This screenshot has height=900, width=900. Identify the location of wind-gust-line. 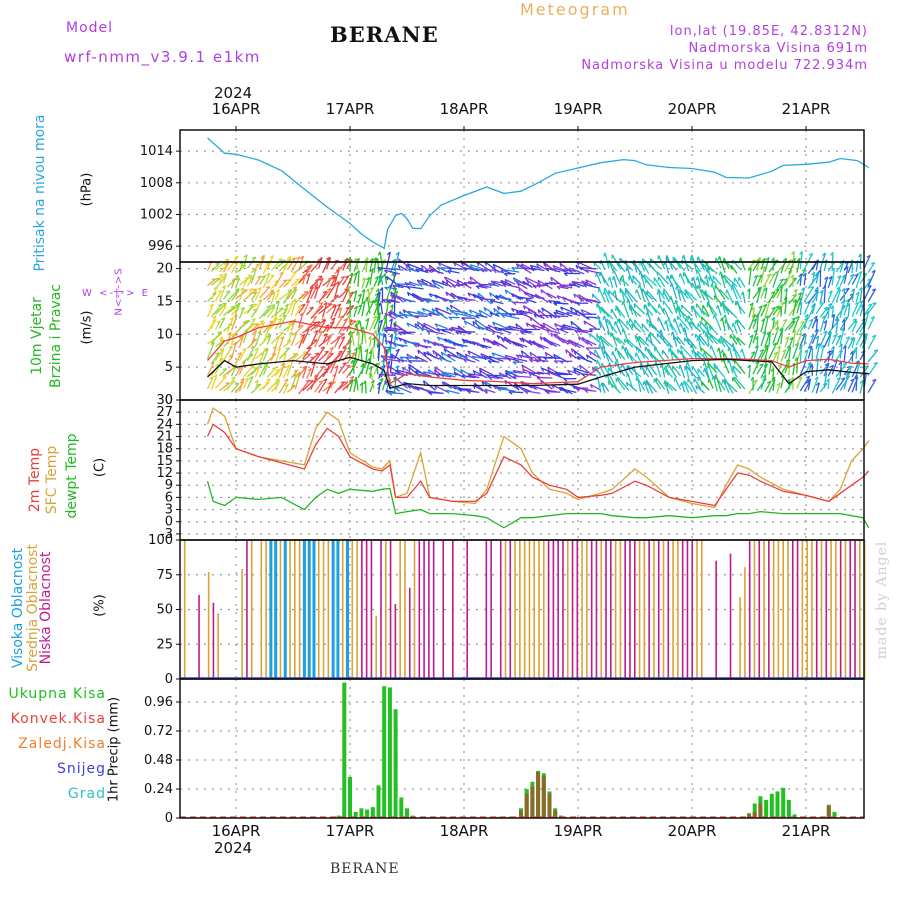
(538, 352).